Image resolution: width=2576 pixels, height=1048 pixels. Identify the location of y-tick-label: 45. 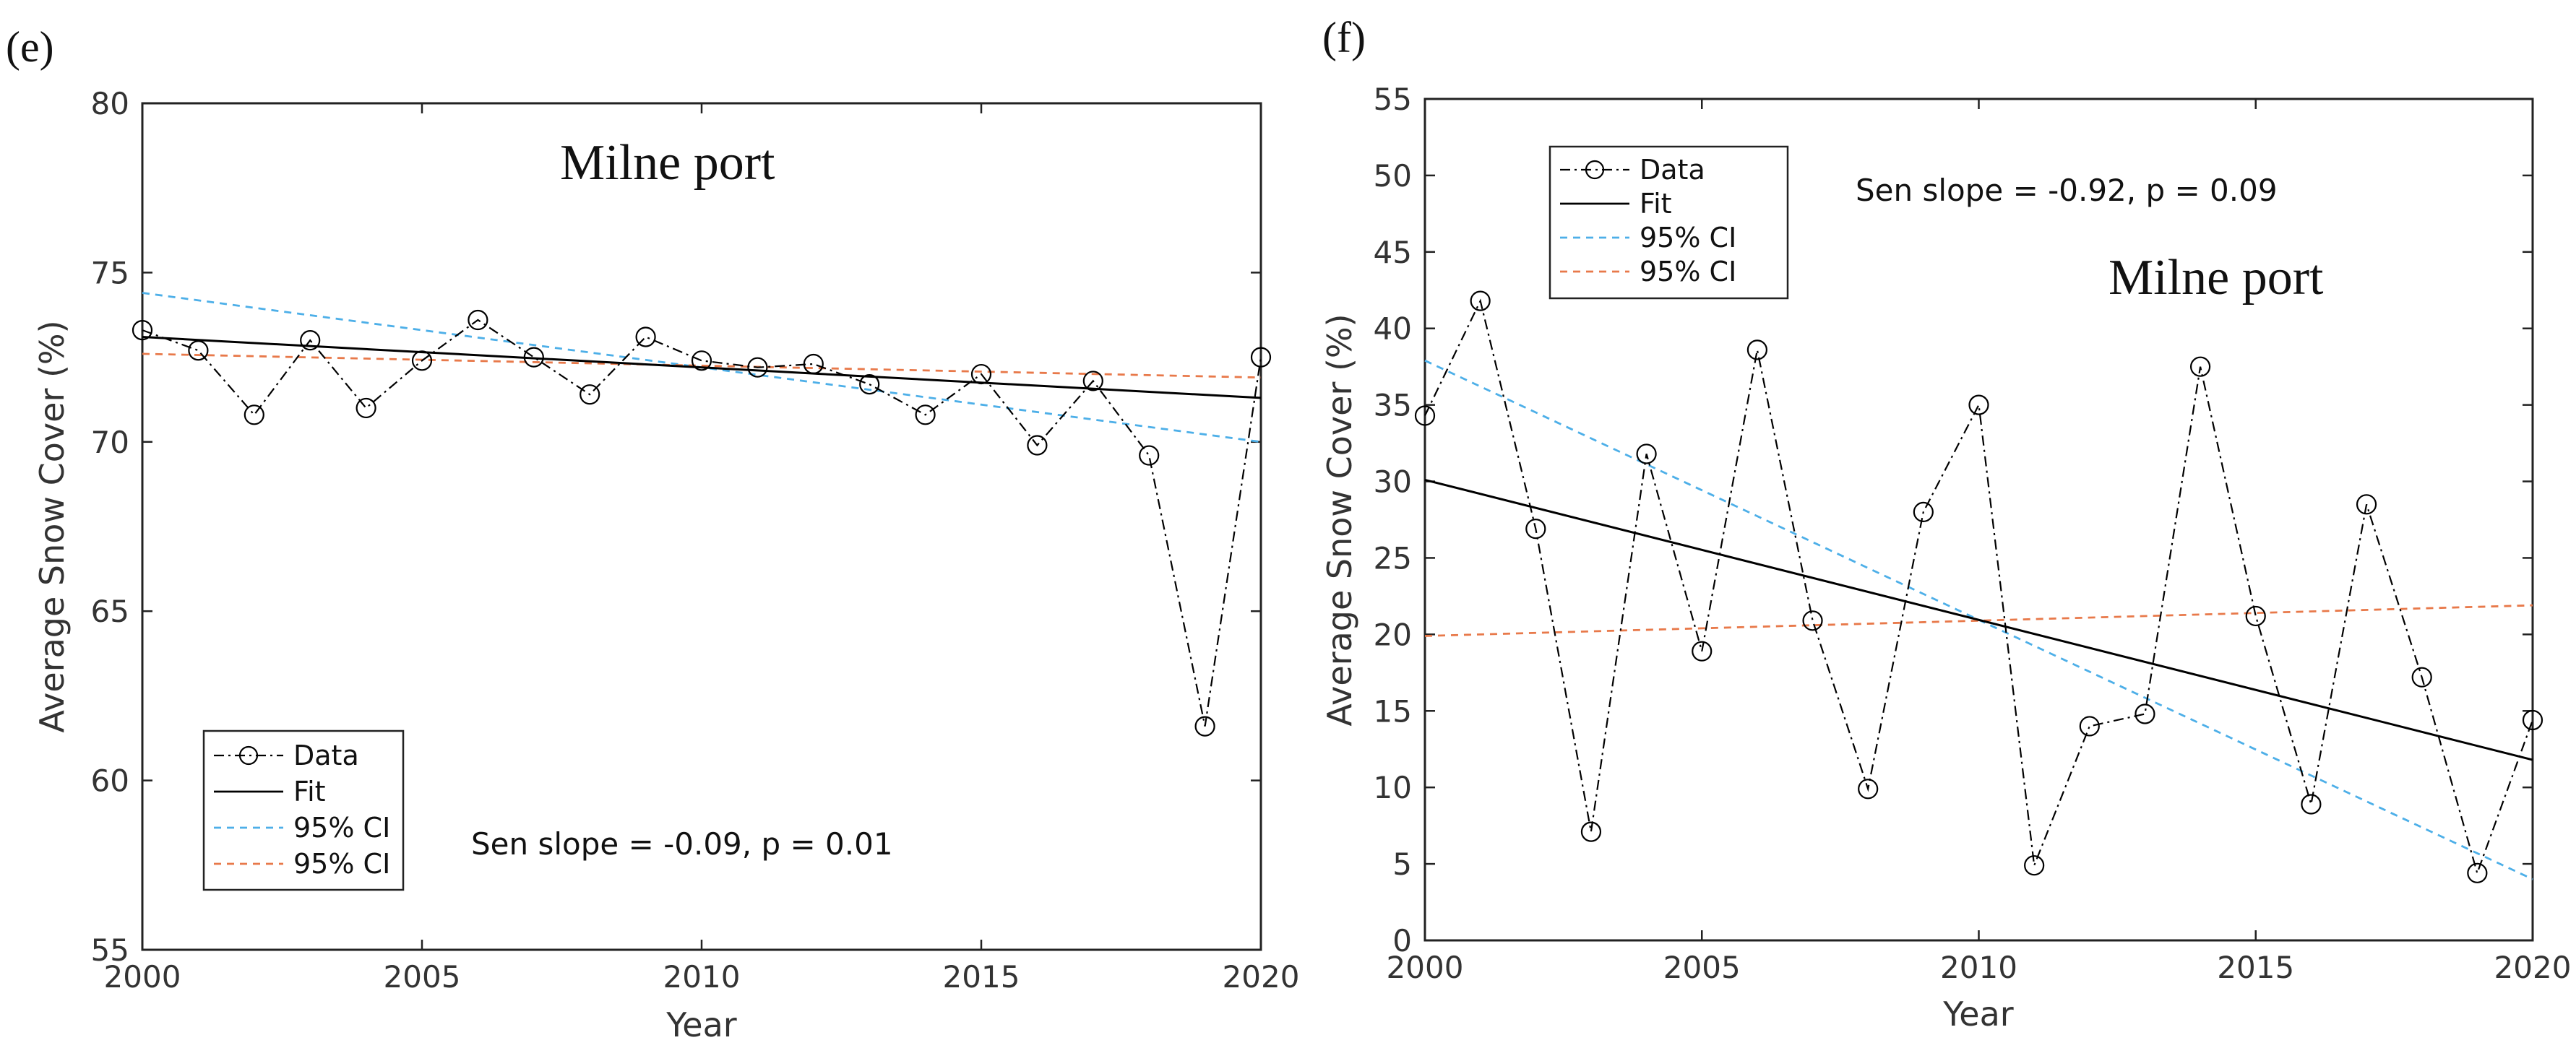
(1393, 252).